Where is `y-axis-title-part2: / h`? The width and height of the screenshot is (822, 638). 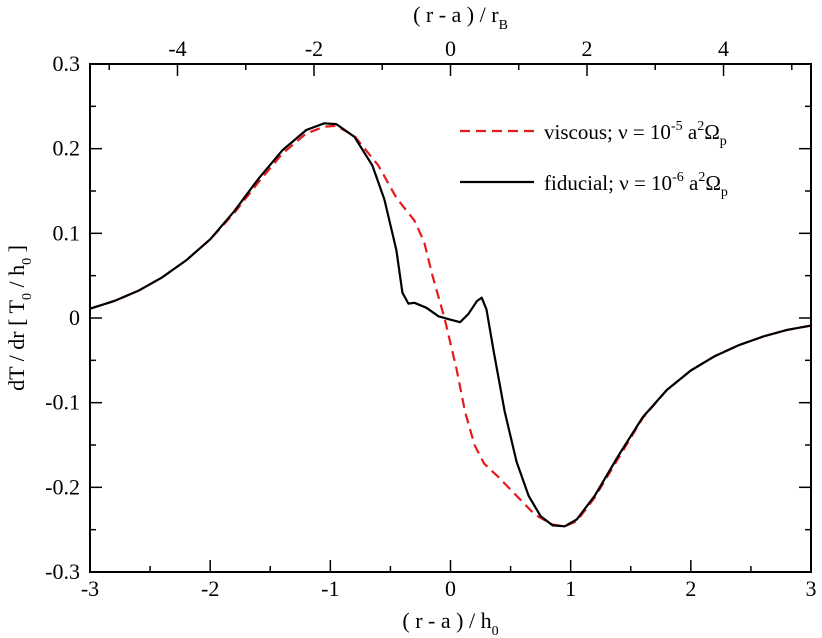
y-axis-title-part2: / h is located at coordinates (16, 279).